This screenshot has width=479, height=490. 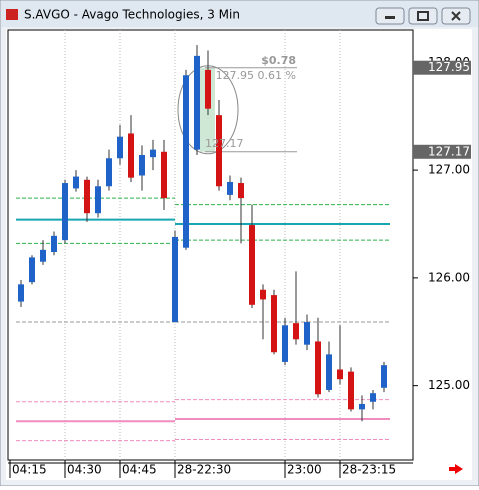 I want to click on price-marker-label: 127.17, so click(x=449, y=151).